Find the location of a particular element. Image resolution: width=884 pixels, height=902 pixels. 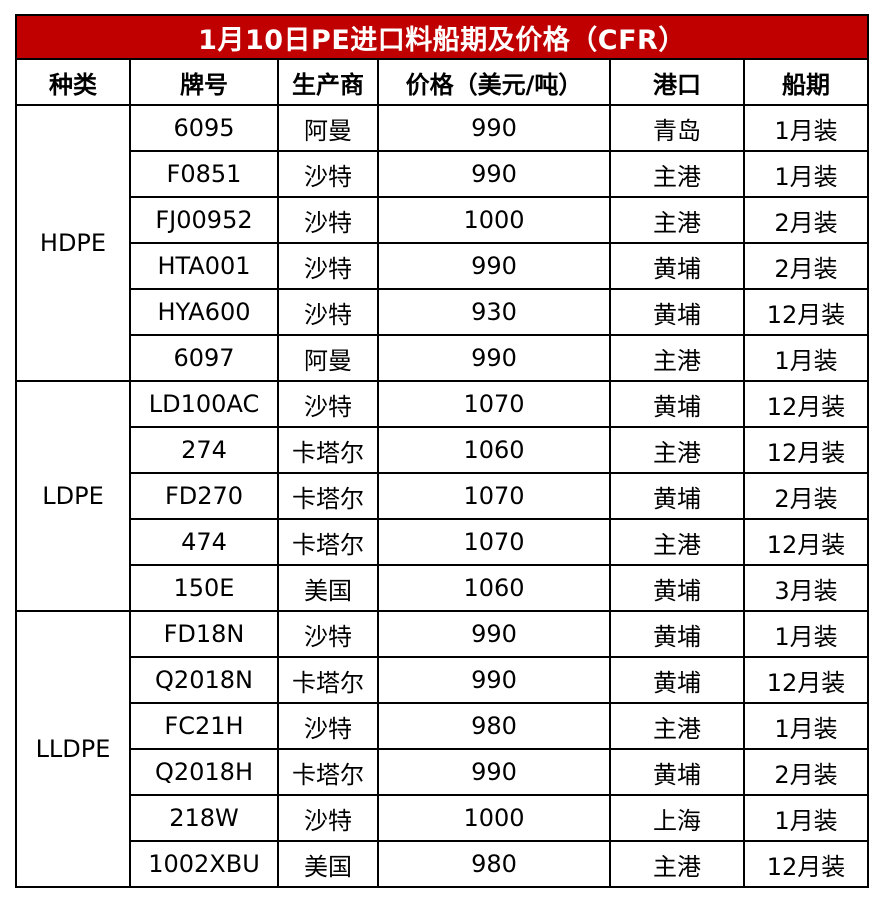

table-row: FJ00952 沙特 1000 主港 2月装 is located at coordinates (442, 220).